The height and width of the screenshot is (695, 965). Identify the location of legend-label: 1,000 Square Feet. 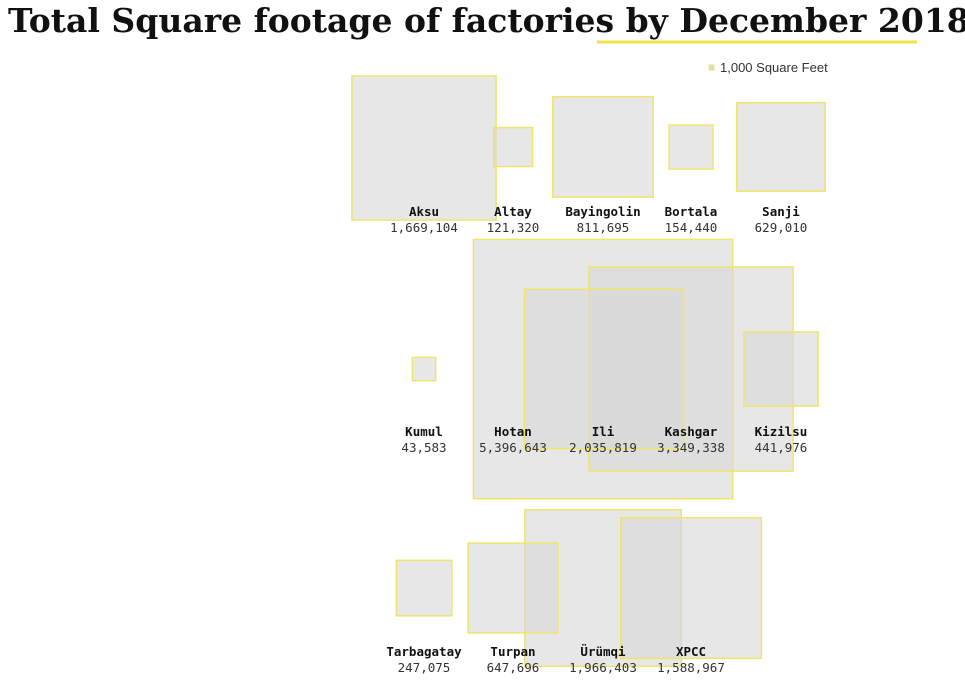
(774, 67).